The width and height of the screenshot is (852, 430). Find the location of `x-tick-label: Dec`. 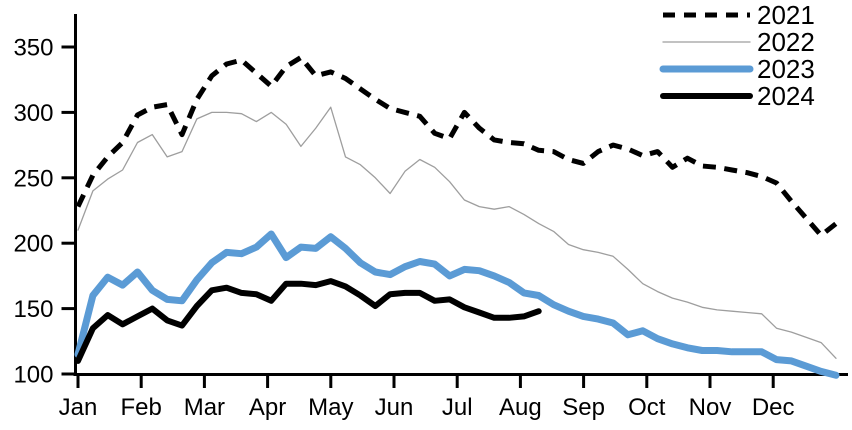

x-tick-label: Dec is located at coordinates (773, 407).